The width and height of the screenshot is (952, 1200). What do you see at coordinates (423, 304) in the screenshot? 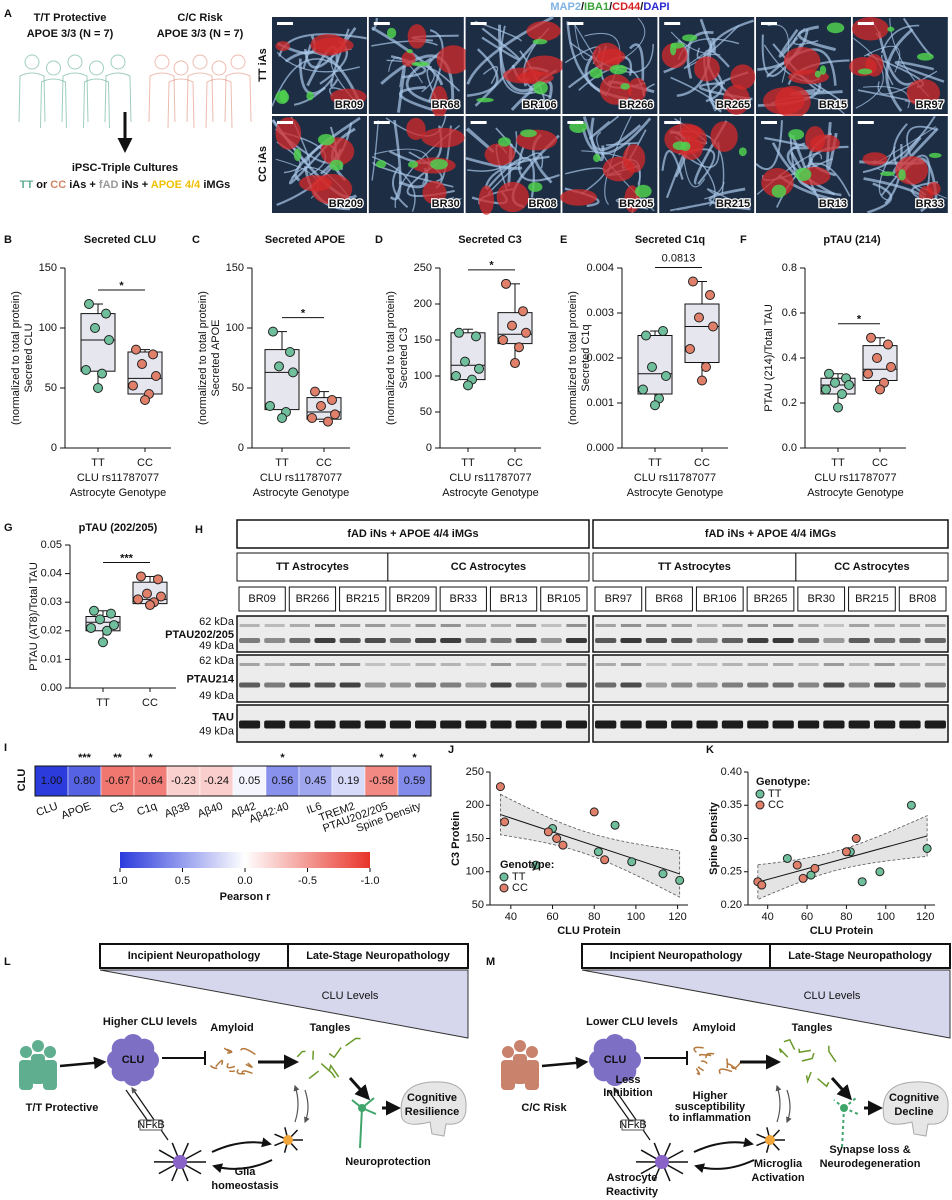
I see `y-tick-label: 200` at bounding box center [423, 304].